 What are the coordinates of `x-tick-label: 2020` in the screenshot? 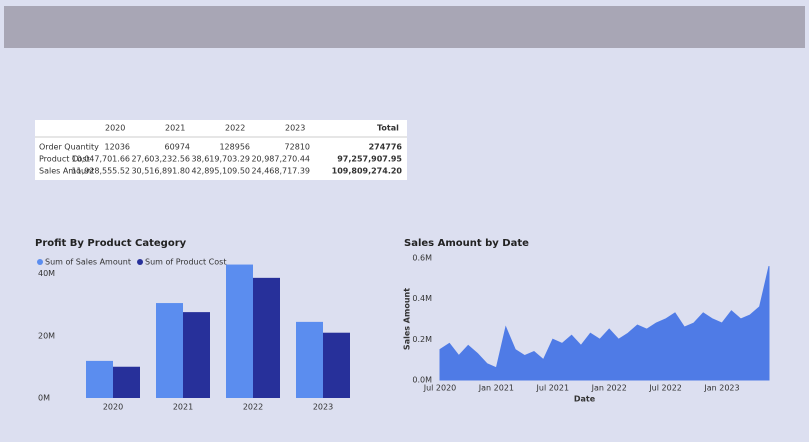 It's located at (113, 407).